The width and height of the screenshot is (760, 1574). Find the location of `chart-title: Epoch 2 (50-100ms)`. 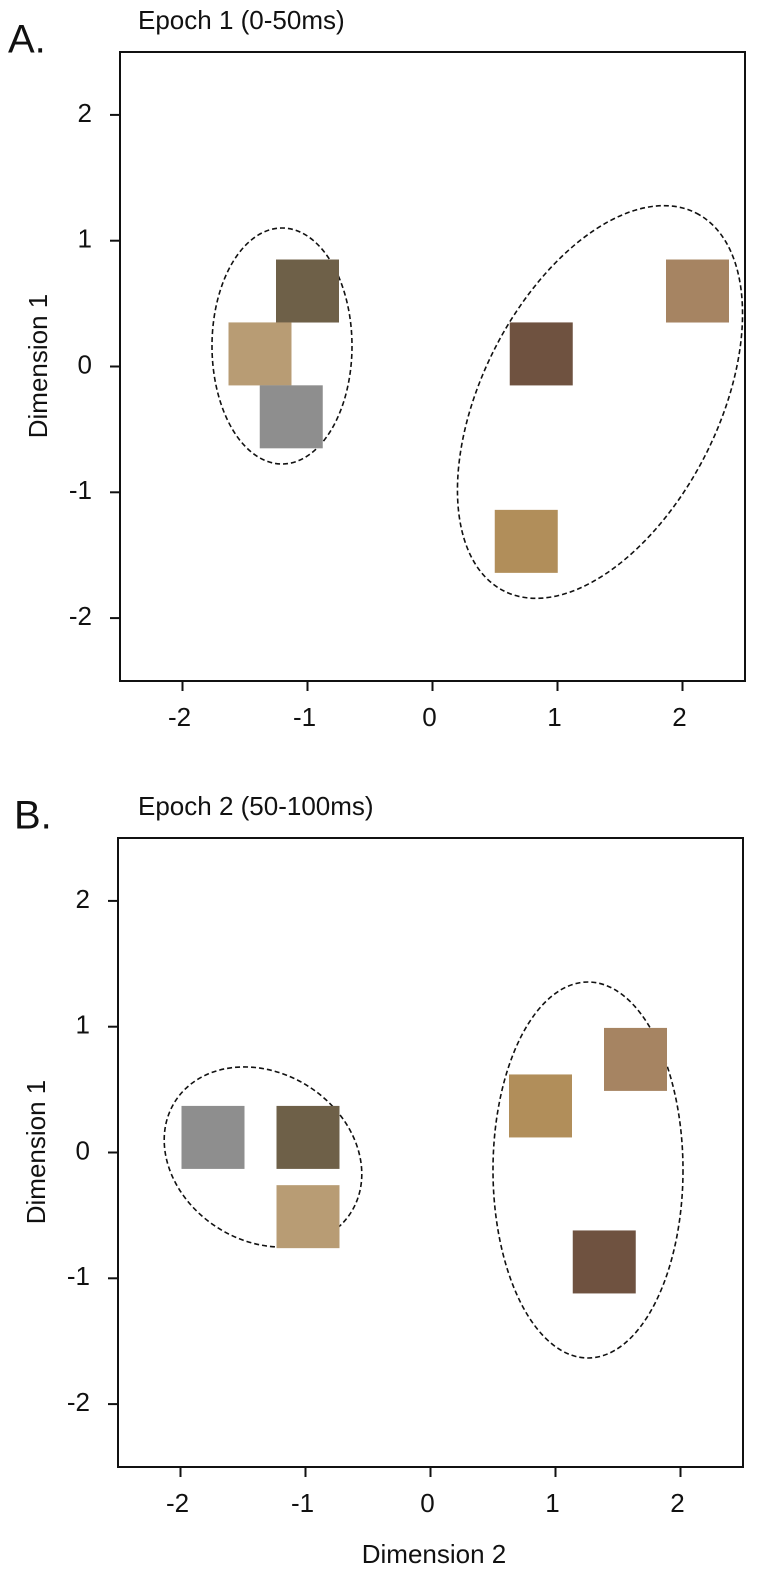

chart-title: Epoch 2 (50-100ms) is located at coordinates (256, 806).